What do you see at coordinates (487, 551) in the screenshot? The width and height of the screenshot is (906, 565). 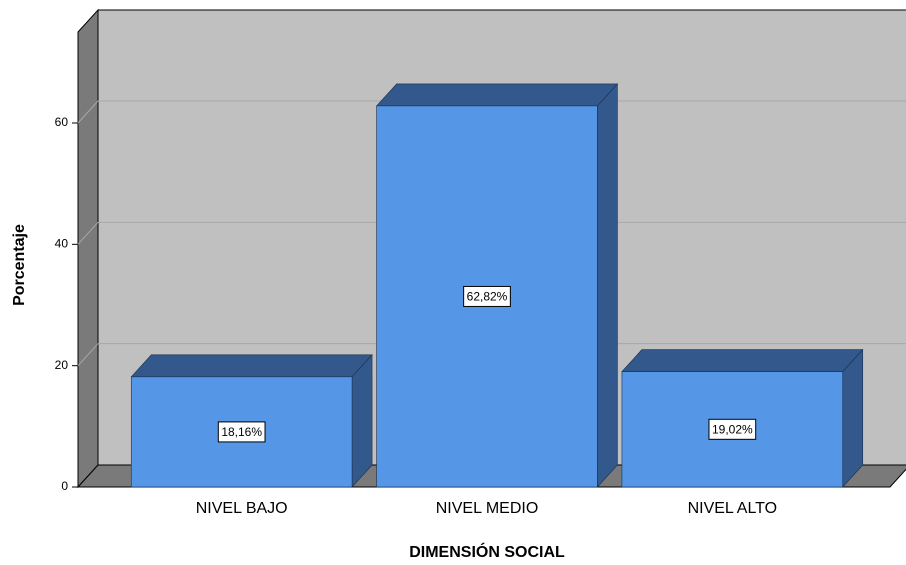 I see `x-axis-title: DIMENSIÓN SOCIAL` at bounding box center [487, 551].